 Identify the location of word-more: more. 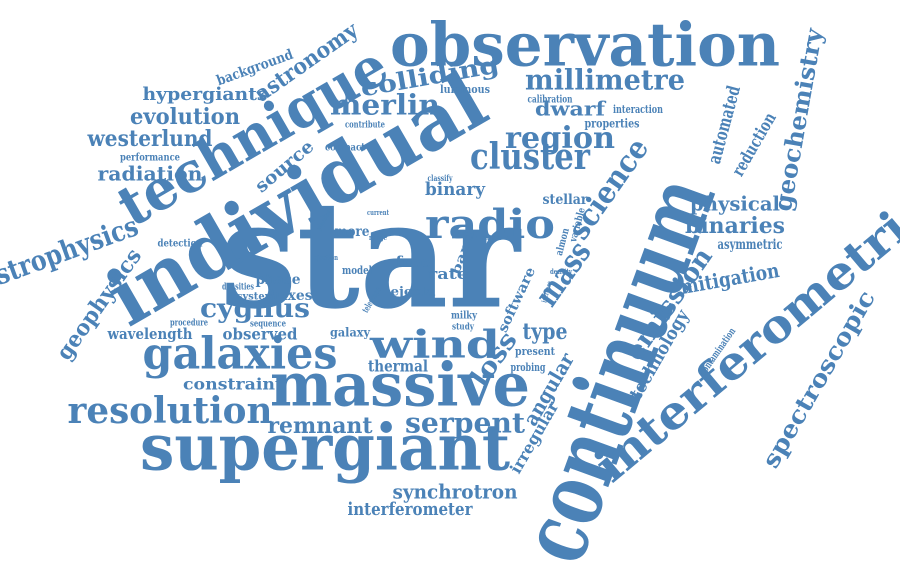
(352, 232).